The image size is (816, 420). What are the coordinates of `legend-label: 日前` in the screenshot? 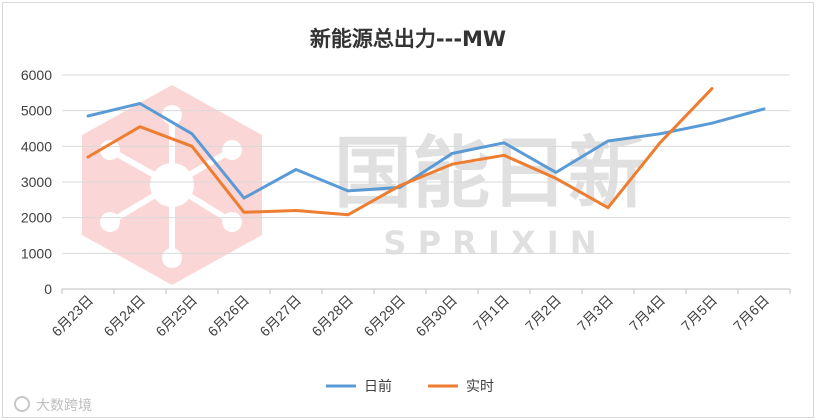 It's located at (378, 386).